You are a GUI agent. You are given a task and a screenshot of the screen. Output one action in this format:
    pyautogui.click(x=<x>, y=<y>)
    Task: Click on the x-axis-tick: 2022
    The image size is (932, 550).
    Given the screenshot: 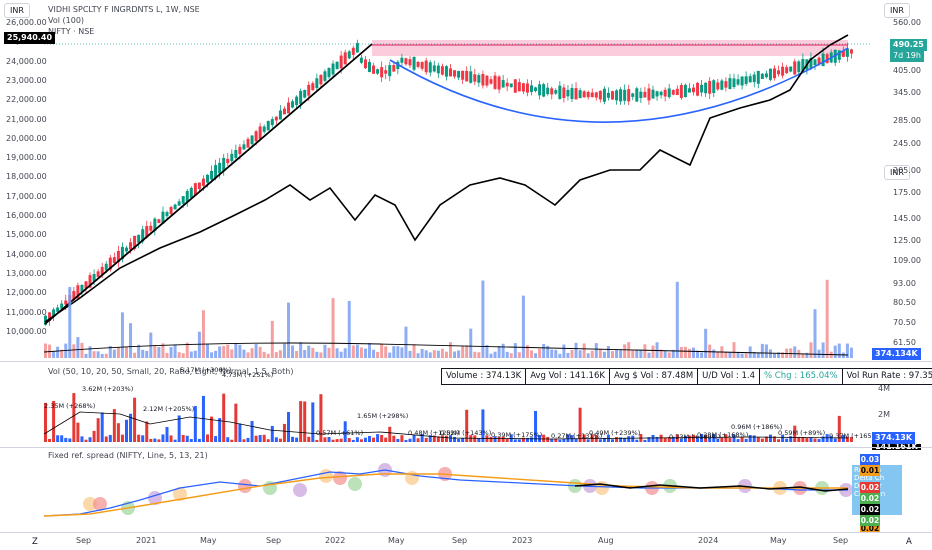 What is the action you would take?
    pyautogui.click(x=335, y=540)
    